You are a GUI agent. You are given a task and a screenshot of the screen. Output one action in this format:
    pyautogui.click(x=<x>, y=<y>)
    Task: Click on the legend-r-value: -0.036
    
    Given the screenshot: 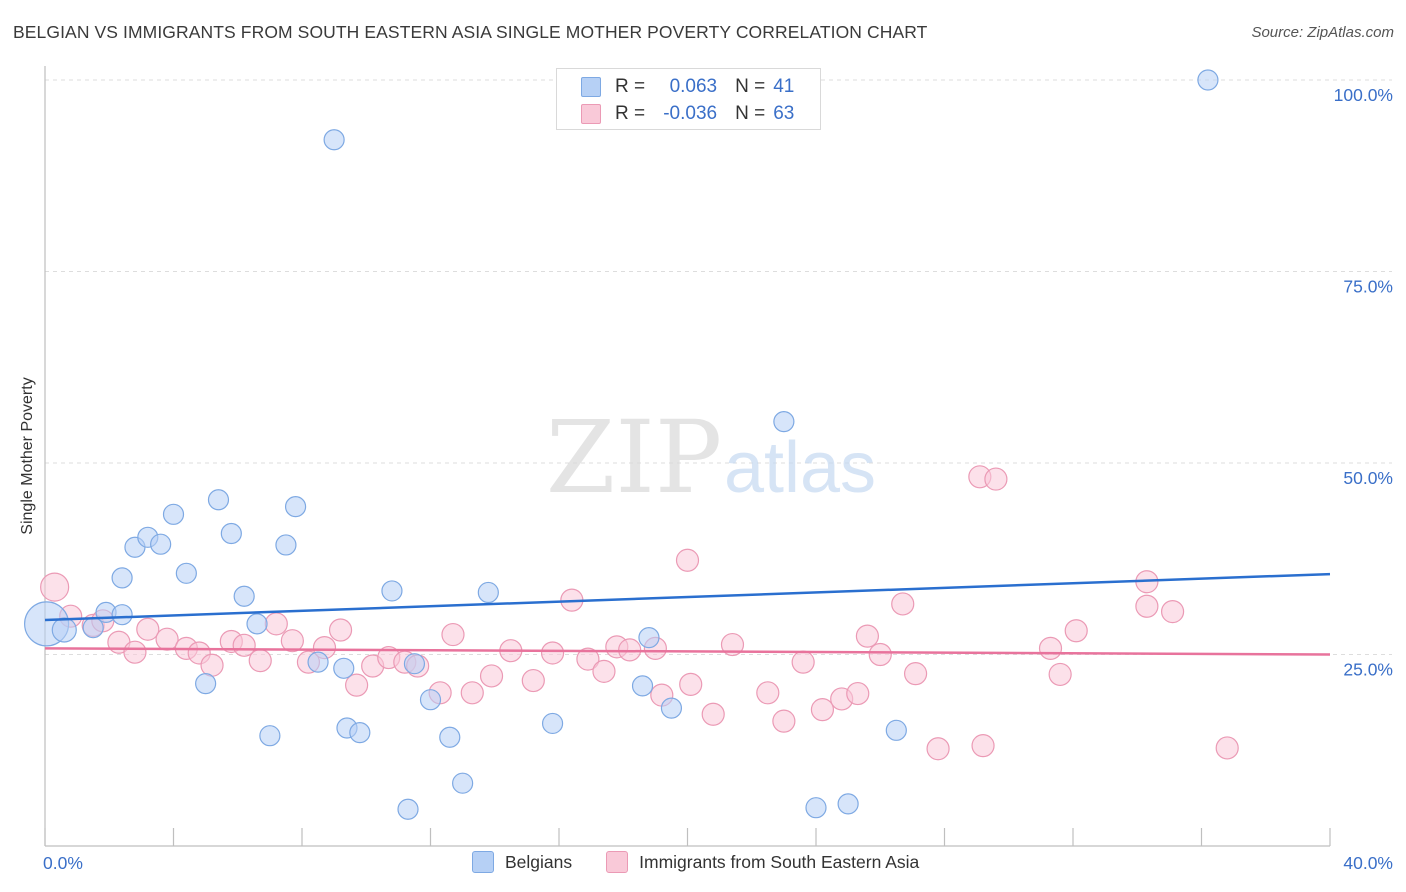 What is the action you would take?
    pyautogui.click(x=690, y=113)
    